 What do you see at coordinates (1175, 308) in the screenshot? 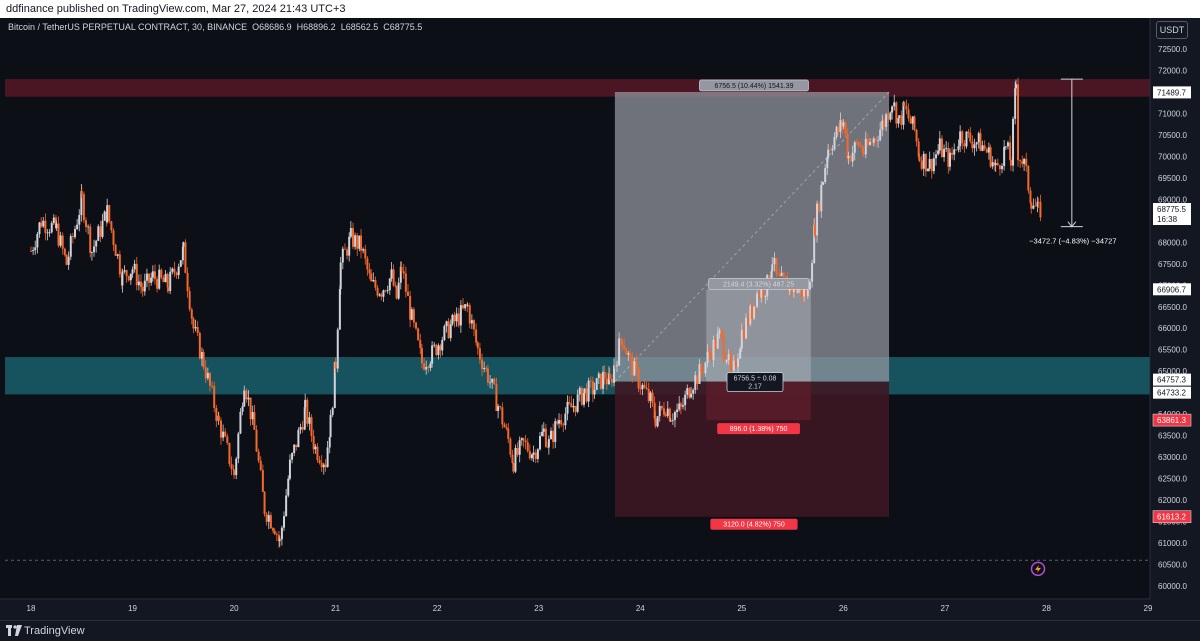
I see `price-axis-bg` at bounding box center [1175, 308].